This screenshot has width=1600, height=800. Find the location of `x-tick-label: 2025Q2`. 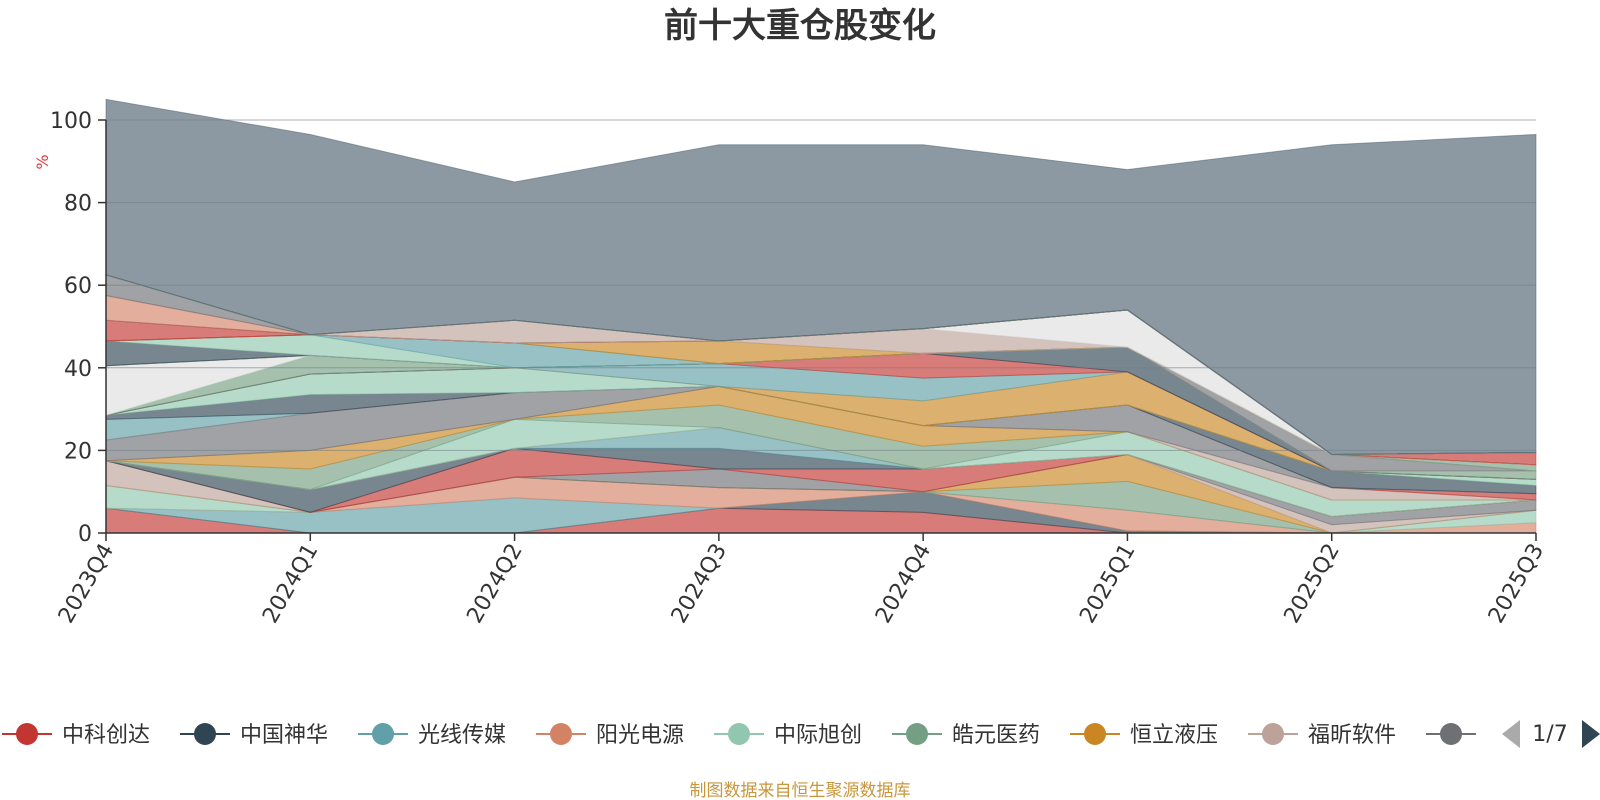

x-tick-label: 2025Q2 is located at coordinates (1312, 584).